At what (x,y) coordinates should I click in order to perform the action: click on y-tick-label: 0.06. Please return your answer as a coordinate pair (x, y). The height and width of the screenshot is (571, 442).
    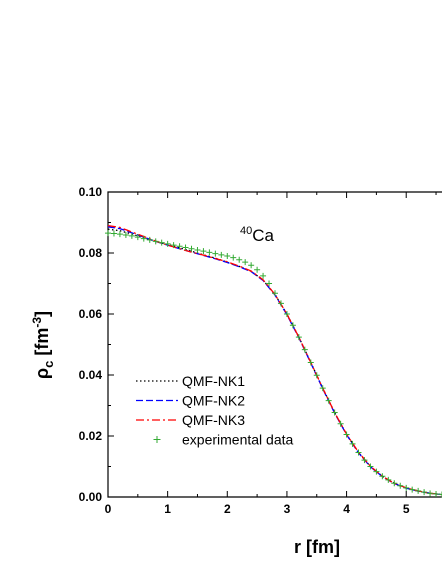
    Looking at the image, I should click on (91, 314).